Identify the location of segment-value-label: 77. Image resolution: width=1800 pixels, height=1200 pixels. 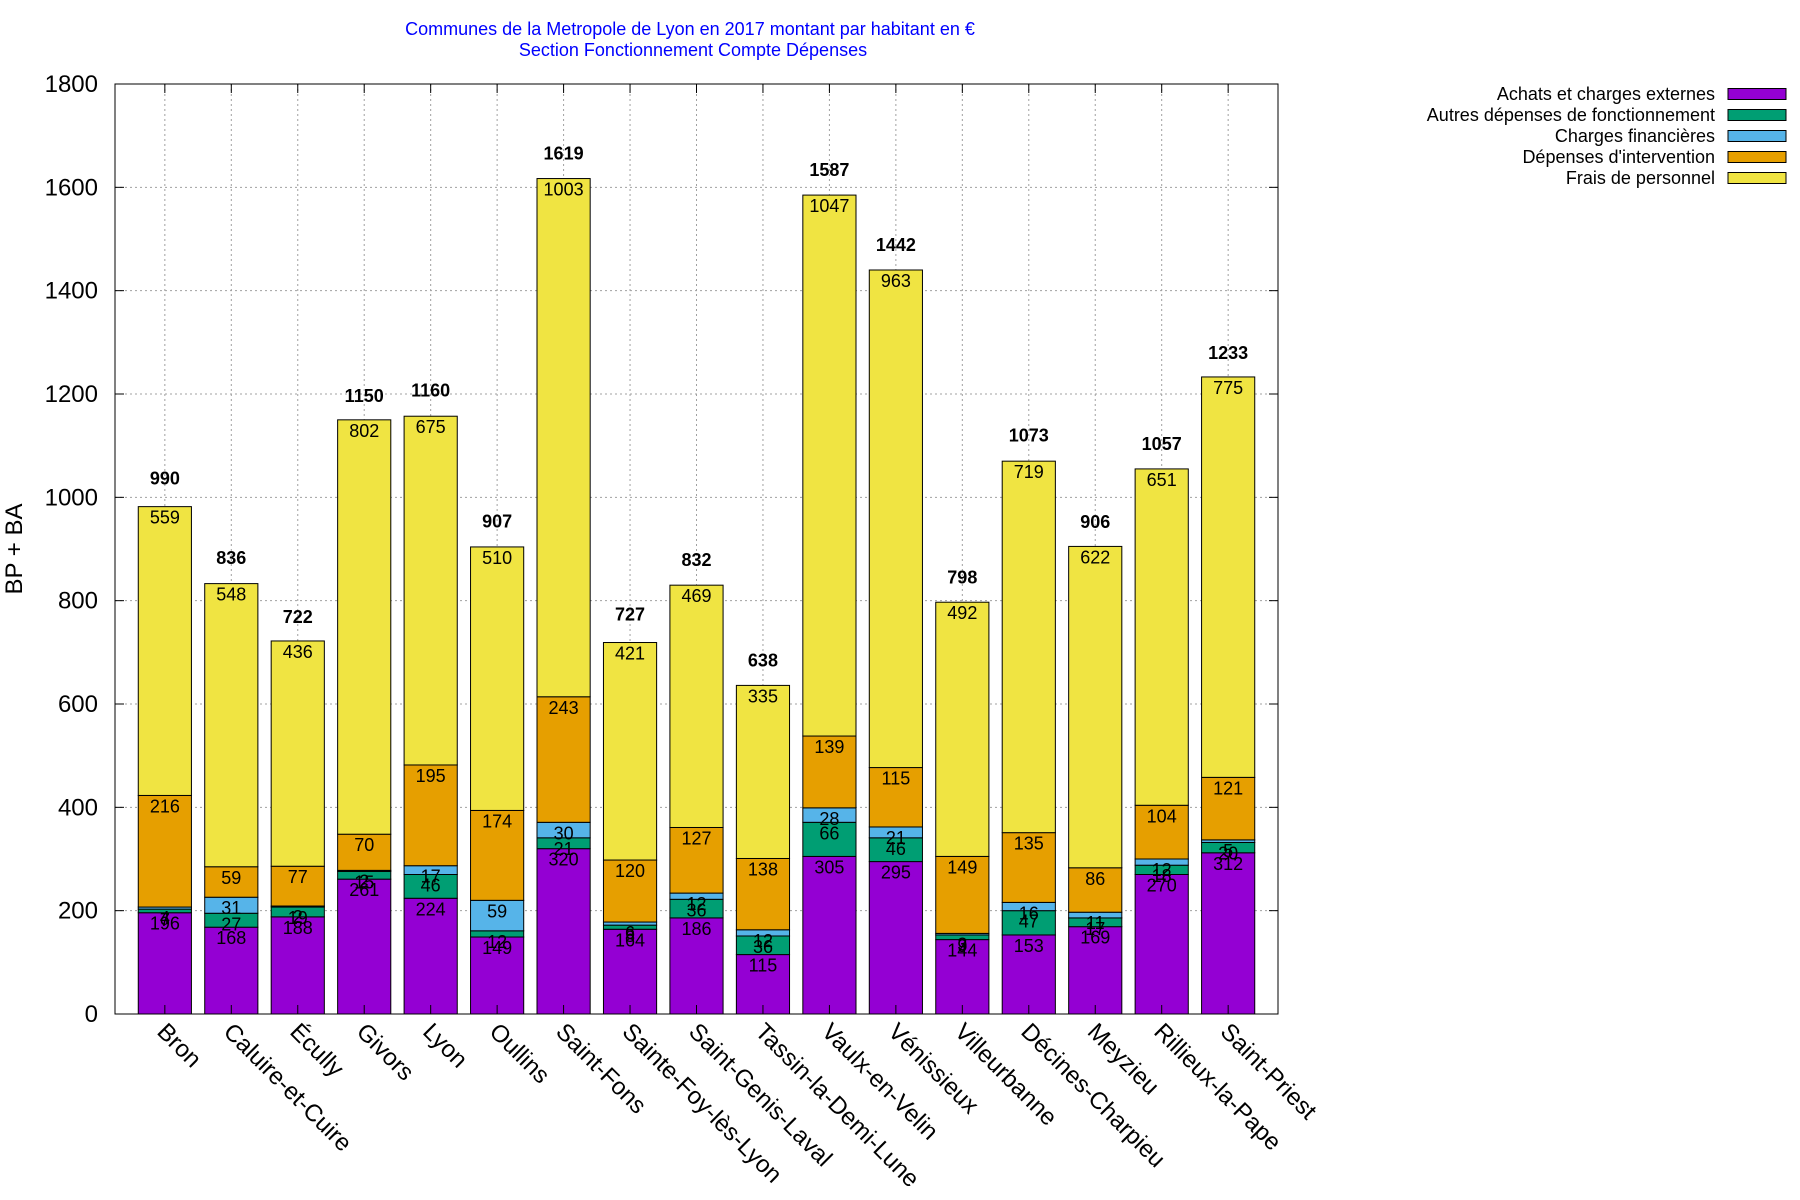
(298, 877).